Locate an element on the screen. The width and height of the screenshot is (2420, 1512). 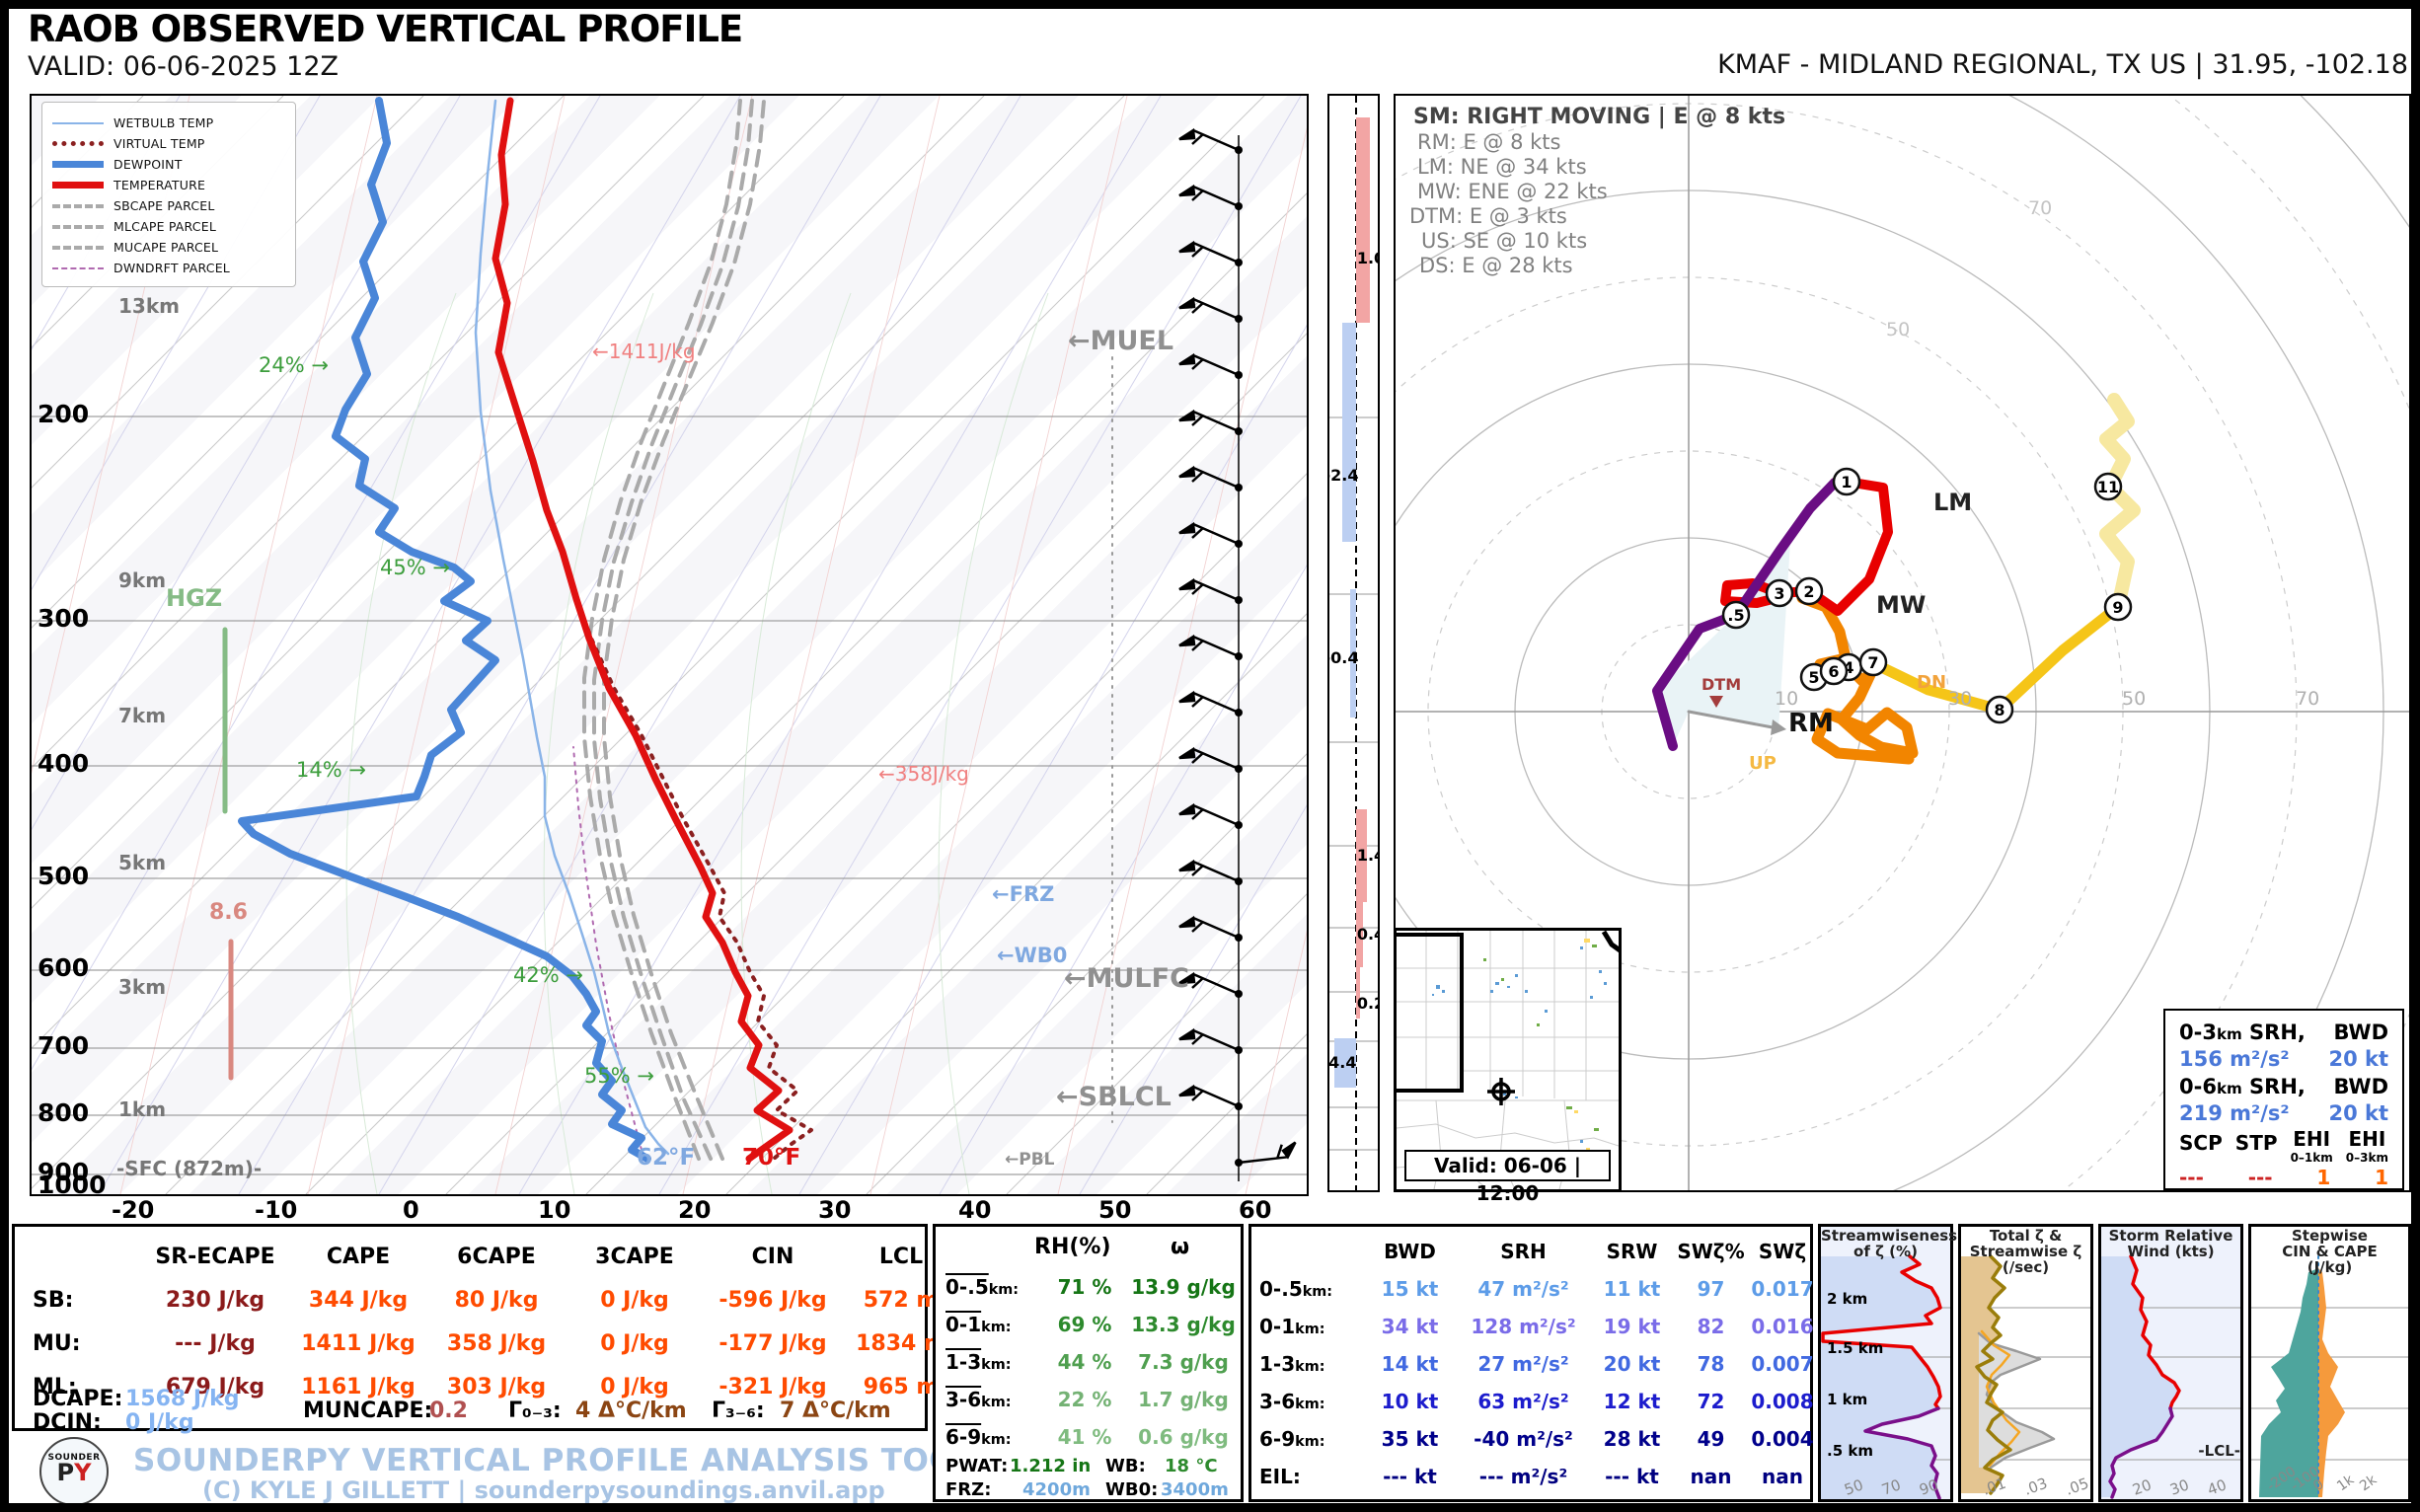
streamwiseness-upper is located at coordinates (1881, 1332).